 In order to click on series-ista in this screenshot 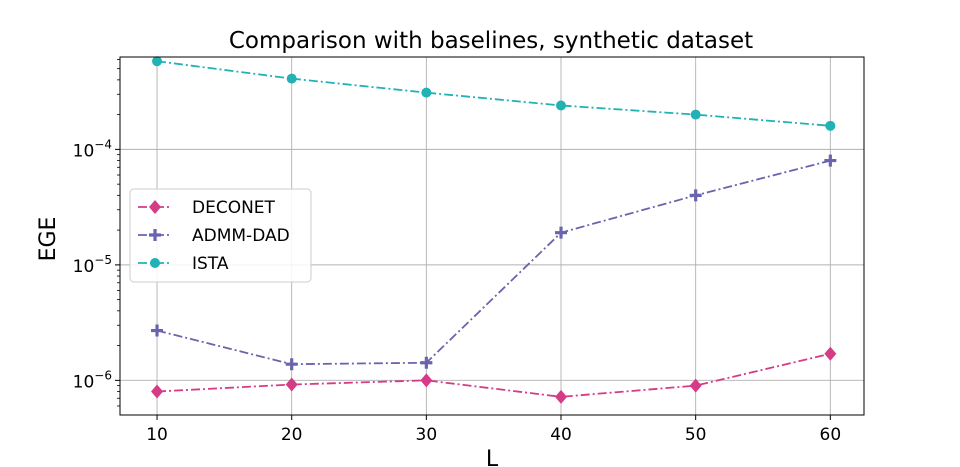, I will do `click(494, 93)`.